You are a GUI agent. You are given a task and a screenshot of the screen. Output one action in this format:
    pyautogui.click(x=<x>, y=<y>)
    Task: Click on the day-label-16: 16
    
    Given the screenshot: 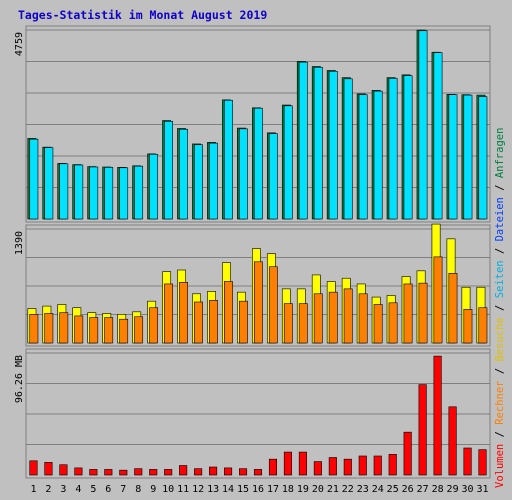 What is the action you would take?
    pyautogui.click(x=258, y=489)
    